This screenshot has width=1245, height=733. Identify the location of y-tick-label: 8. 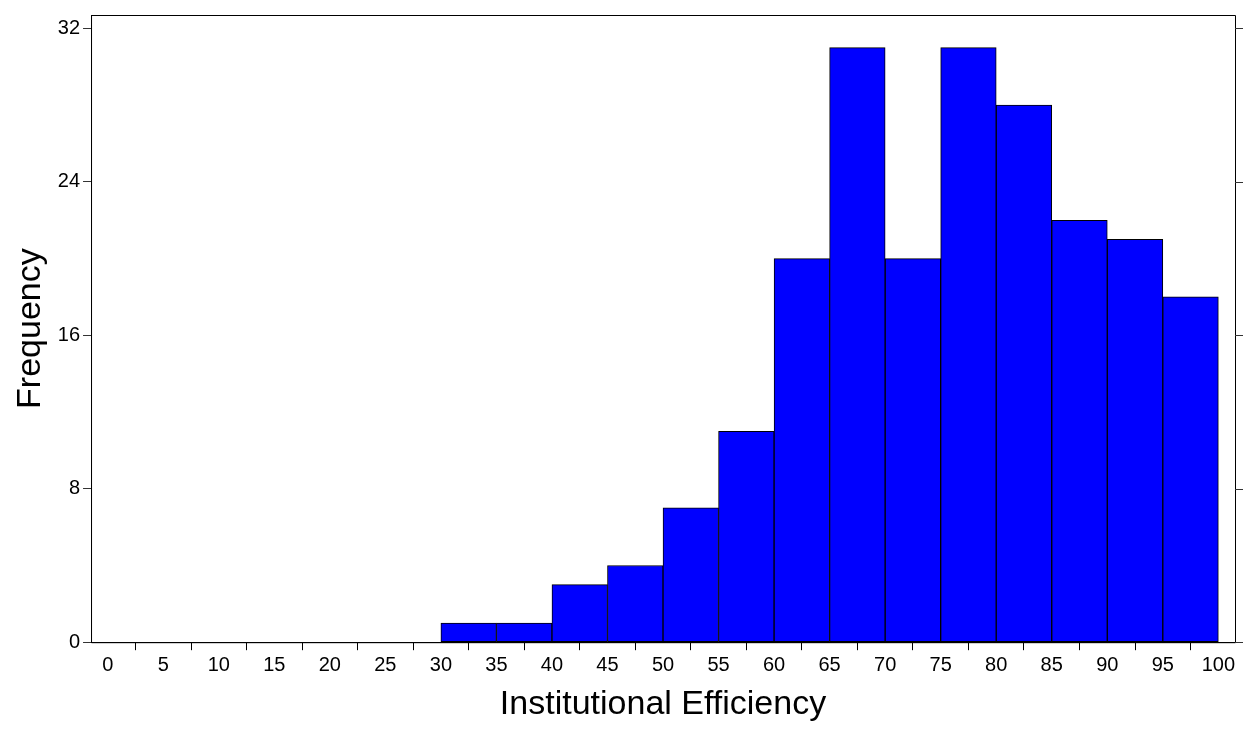
(74, 487).